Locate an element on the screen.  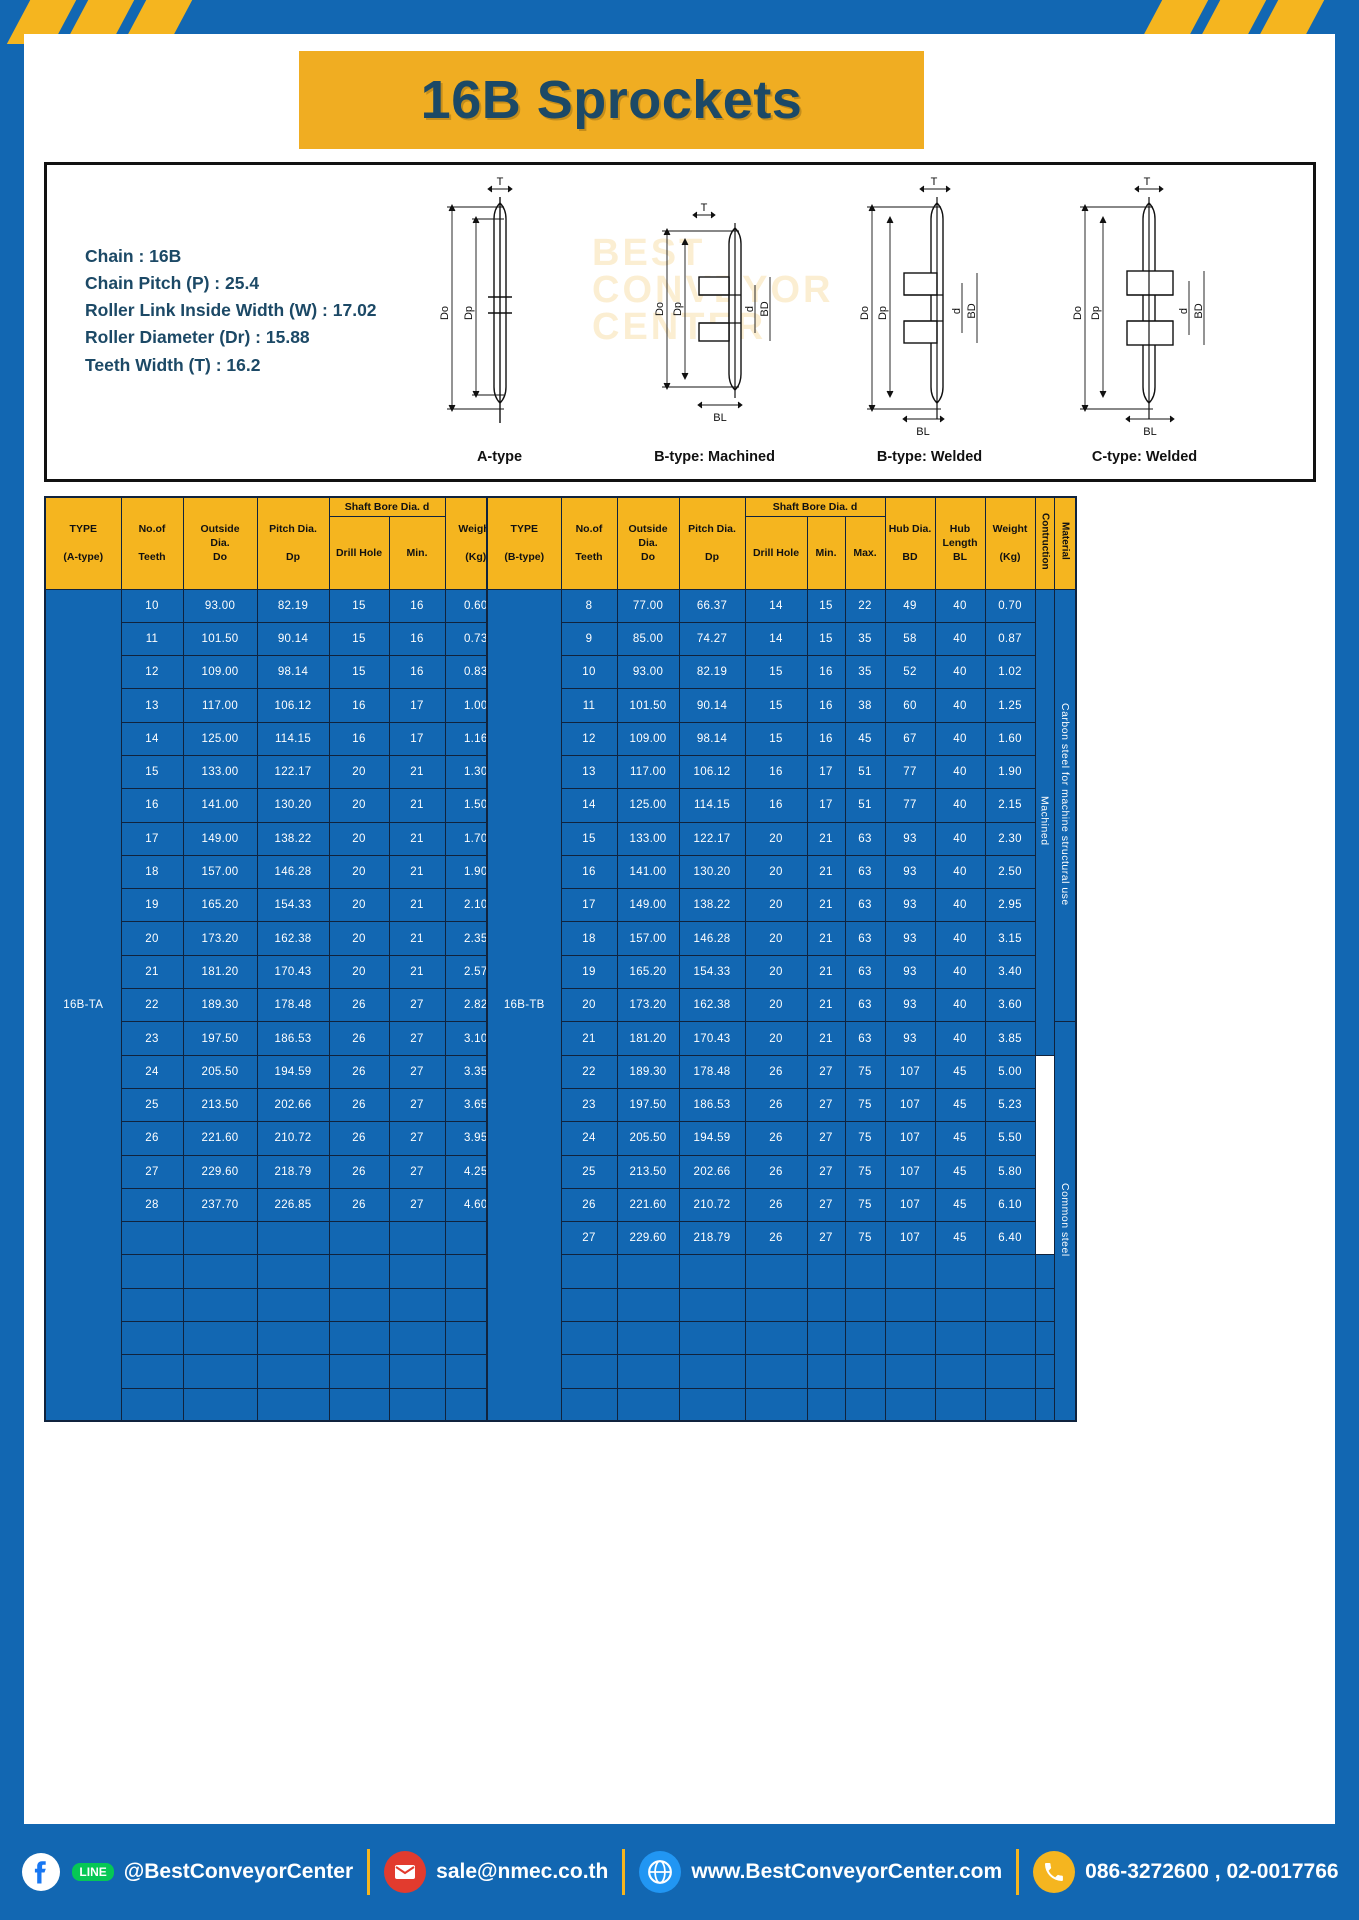
table-cell: 15 is located at coordinates (359, 672).